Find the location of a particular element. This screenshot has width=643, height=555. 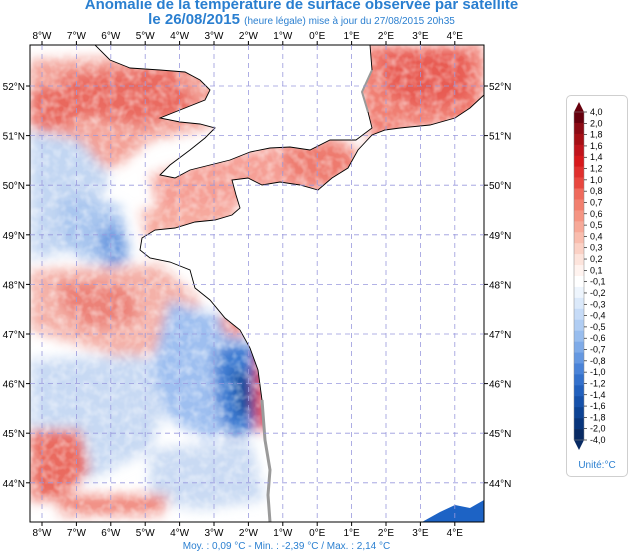

legend-label: -4,0 is located at coordinates (598, 440).